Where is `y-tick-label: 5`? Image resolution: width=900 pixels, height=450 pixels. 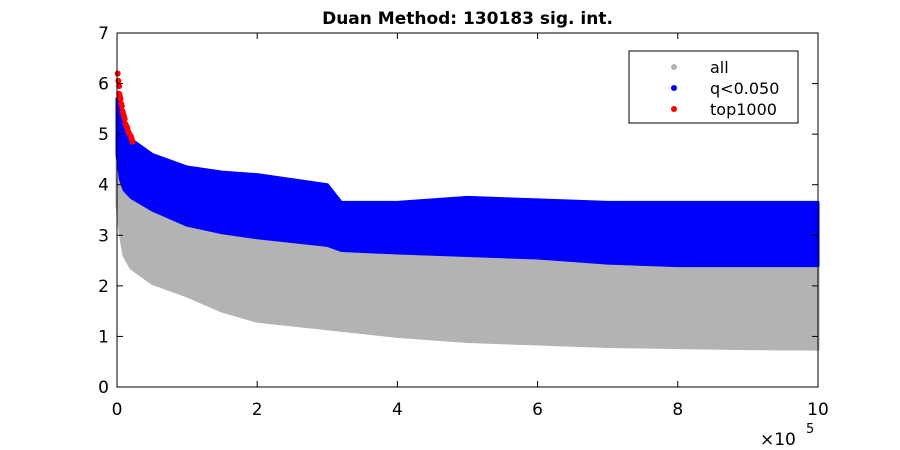 y-tick-label: 5 is located at coordinates (103, 135).